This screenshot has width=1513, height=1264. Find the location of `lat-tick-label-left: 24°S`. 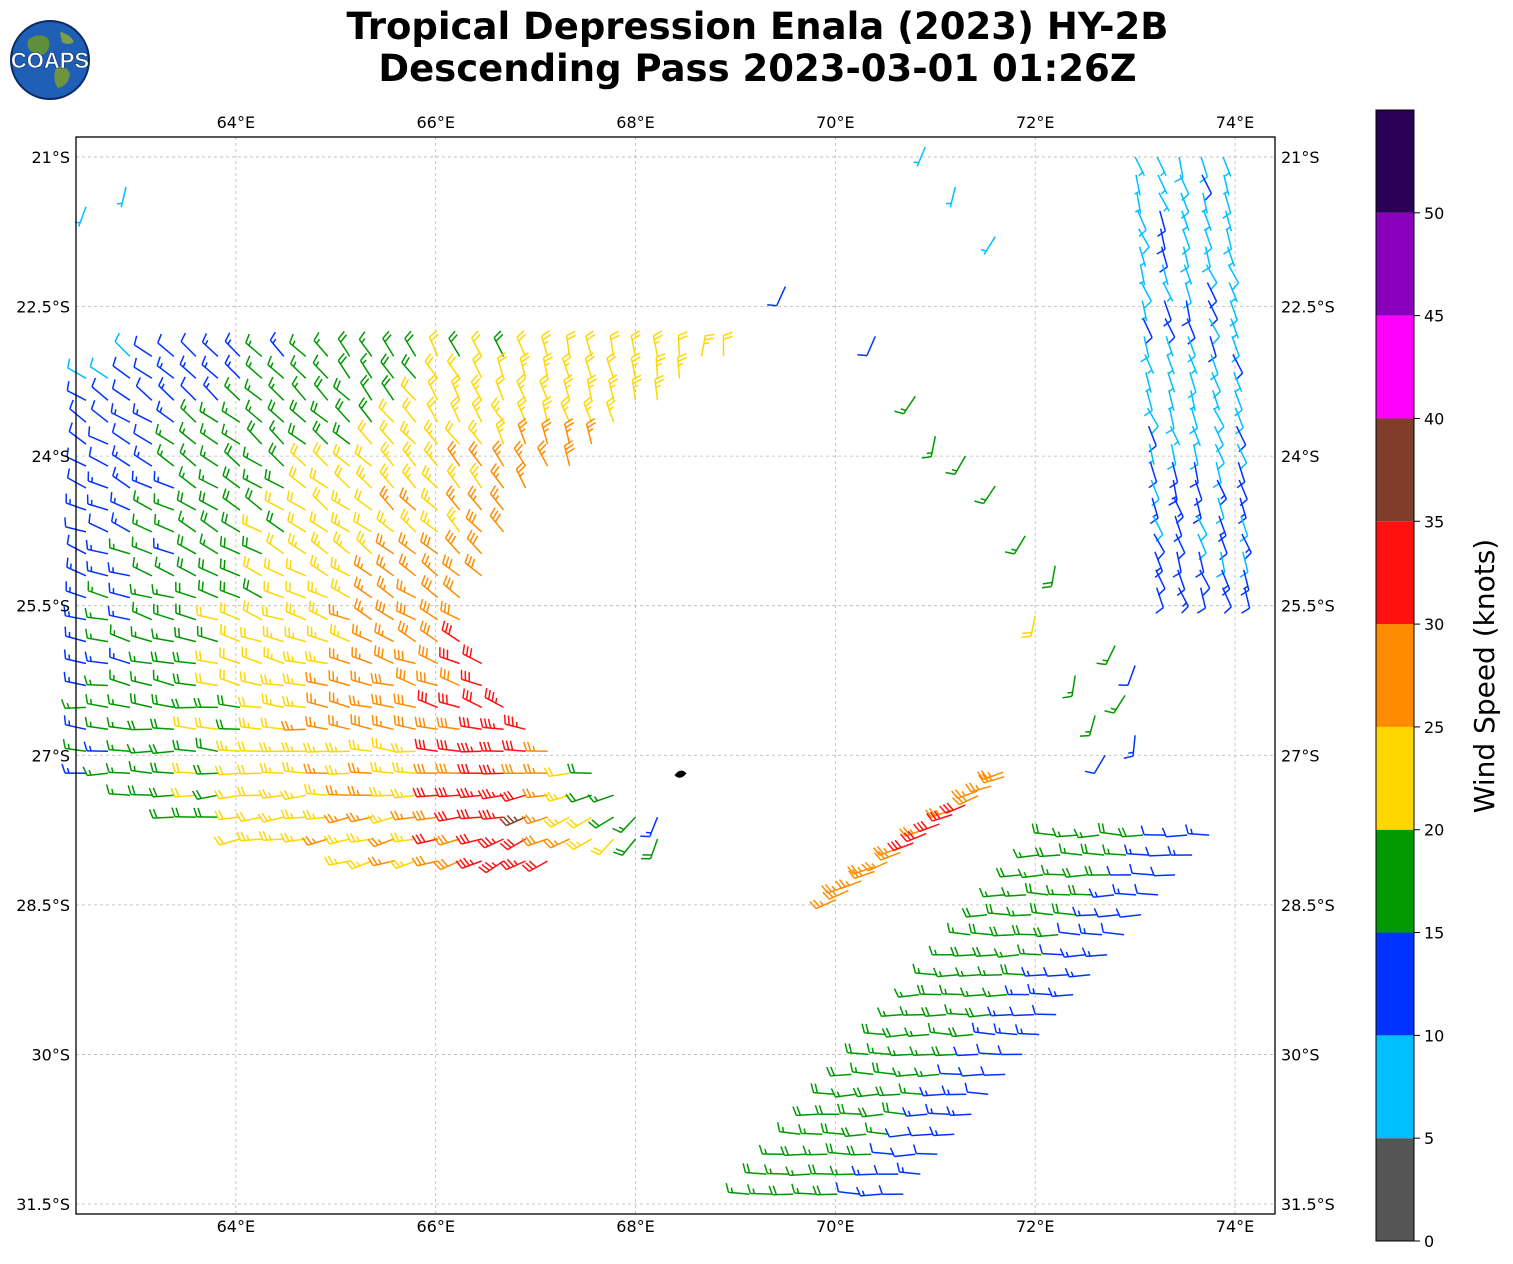

lat-tick-label-left: 24°S is located at coordinates (50, 456).